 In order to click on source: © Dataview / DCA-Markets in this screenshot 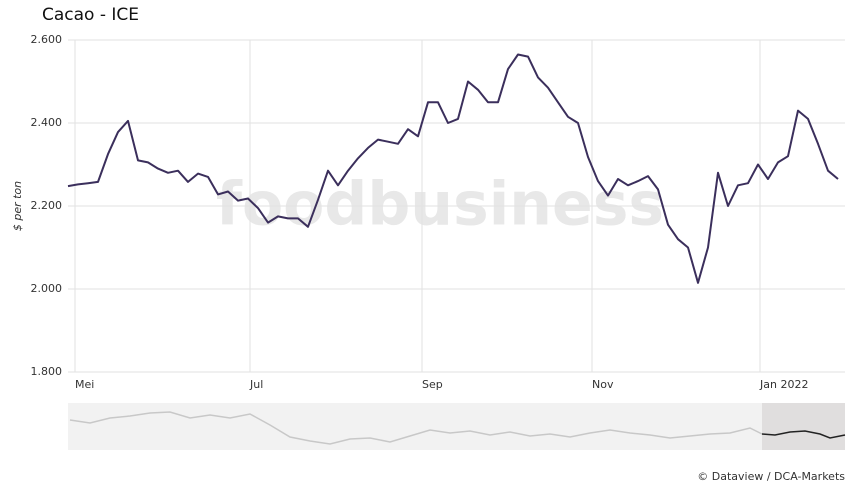, I will do `click(771, 476)`.